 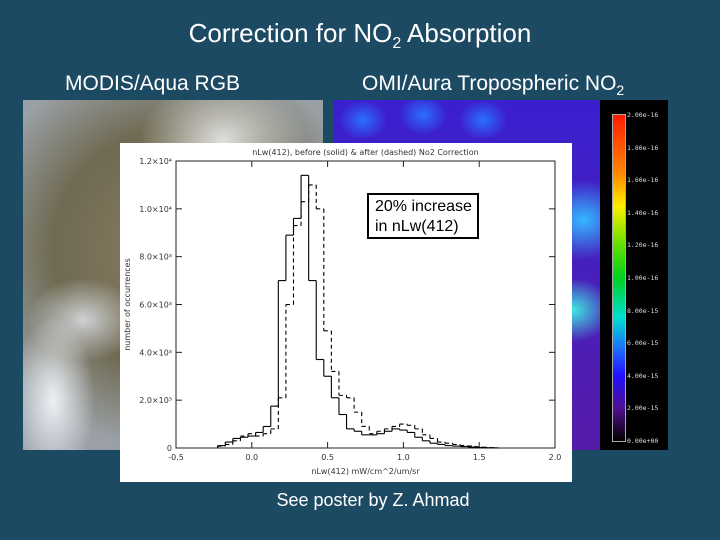 I want to click on colorbar-tick-label: 1.00e-16, so click(x=643, y=278).